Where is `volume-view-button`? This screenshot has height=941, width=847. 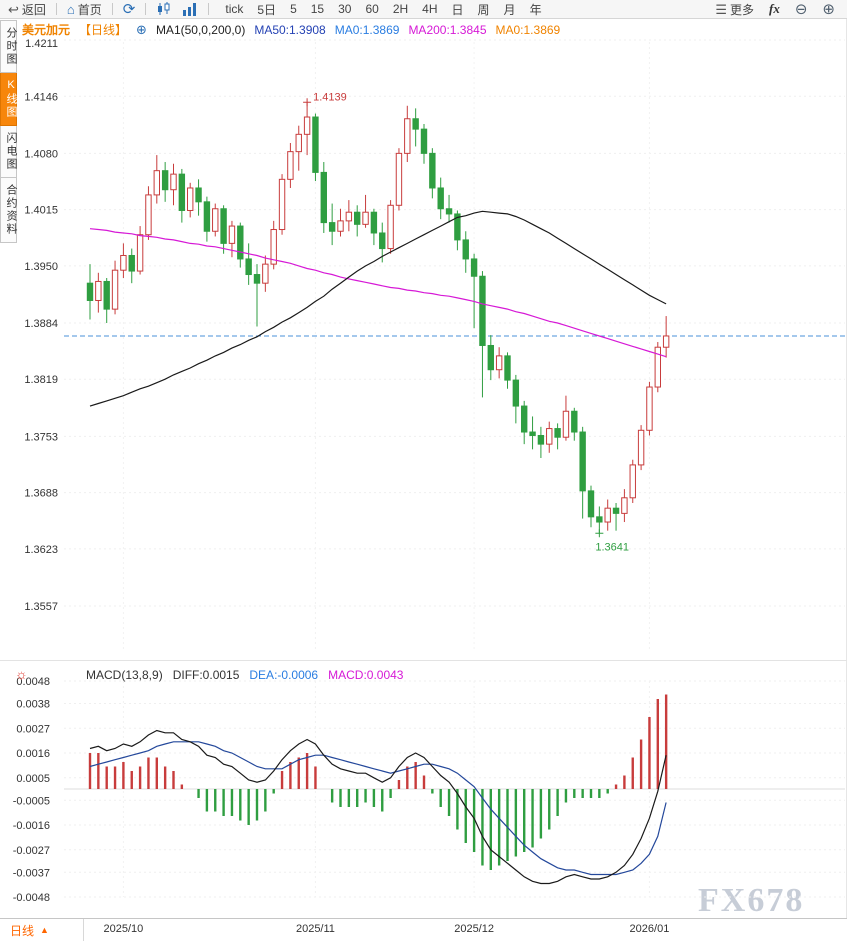
volume-view-button is located at coordinates (190, 9).